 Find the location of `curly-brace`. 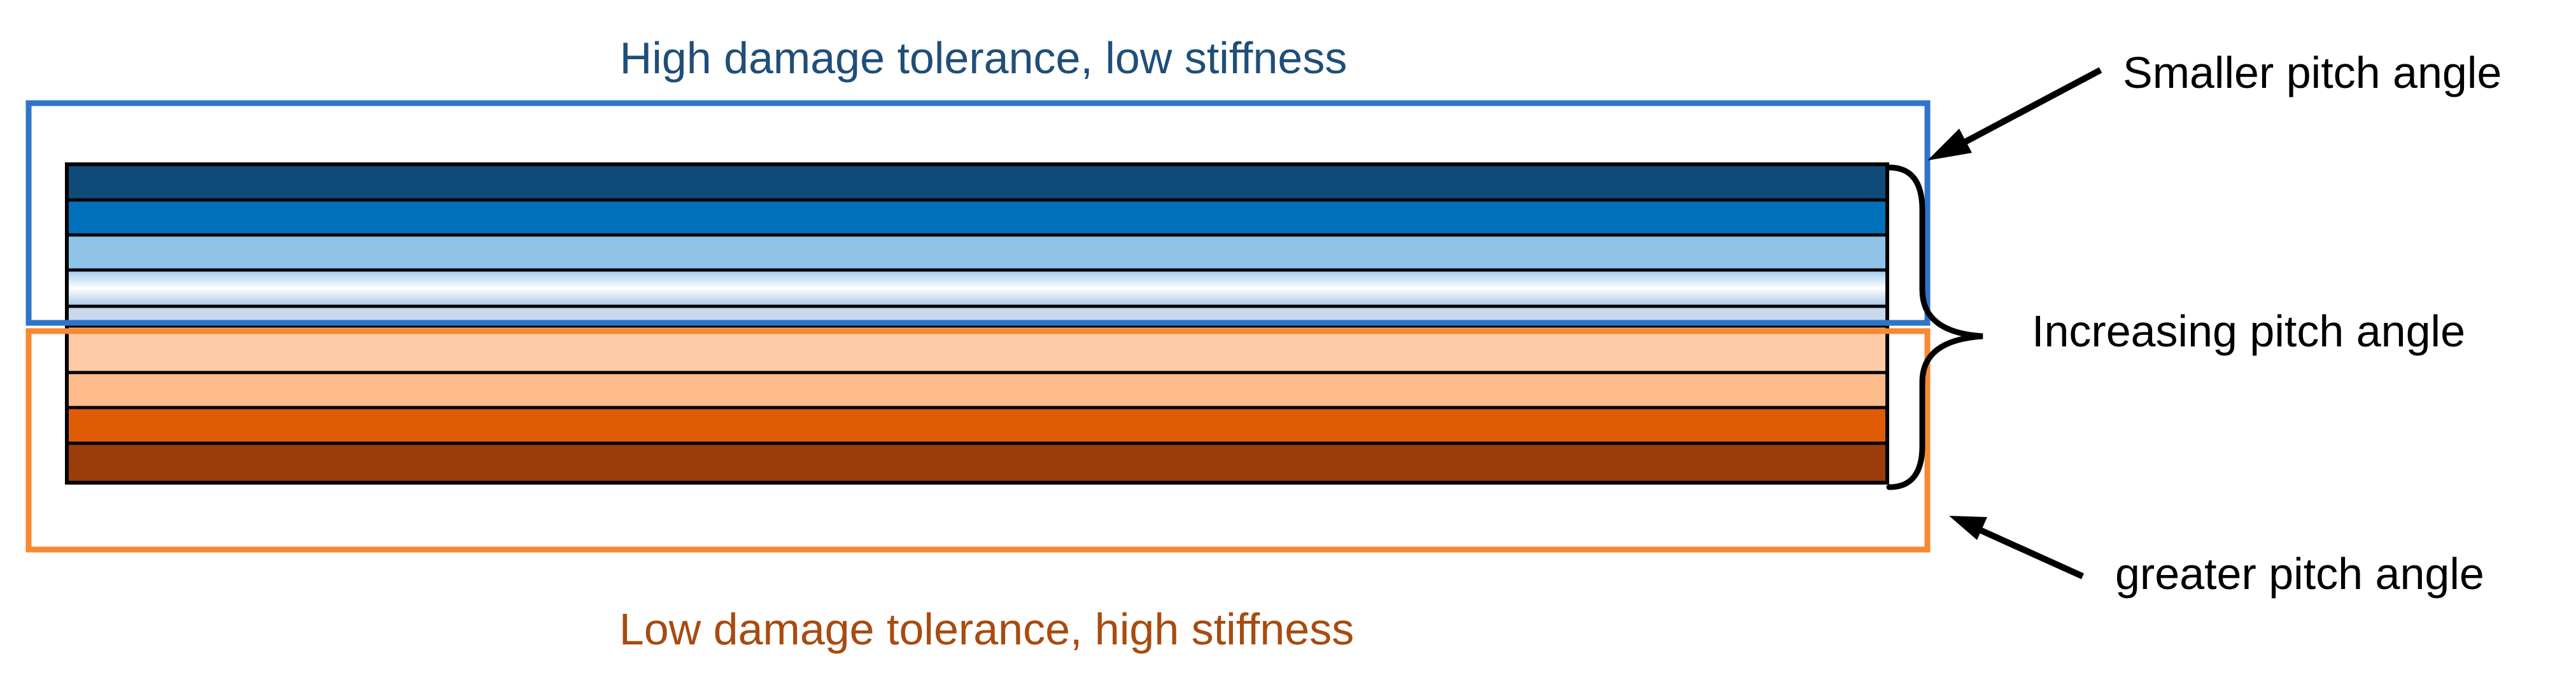

curly-brace is located at coordinates (1935, 327).